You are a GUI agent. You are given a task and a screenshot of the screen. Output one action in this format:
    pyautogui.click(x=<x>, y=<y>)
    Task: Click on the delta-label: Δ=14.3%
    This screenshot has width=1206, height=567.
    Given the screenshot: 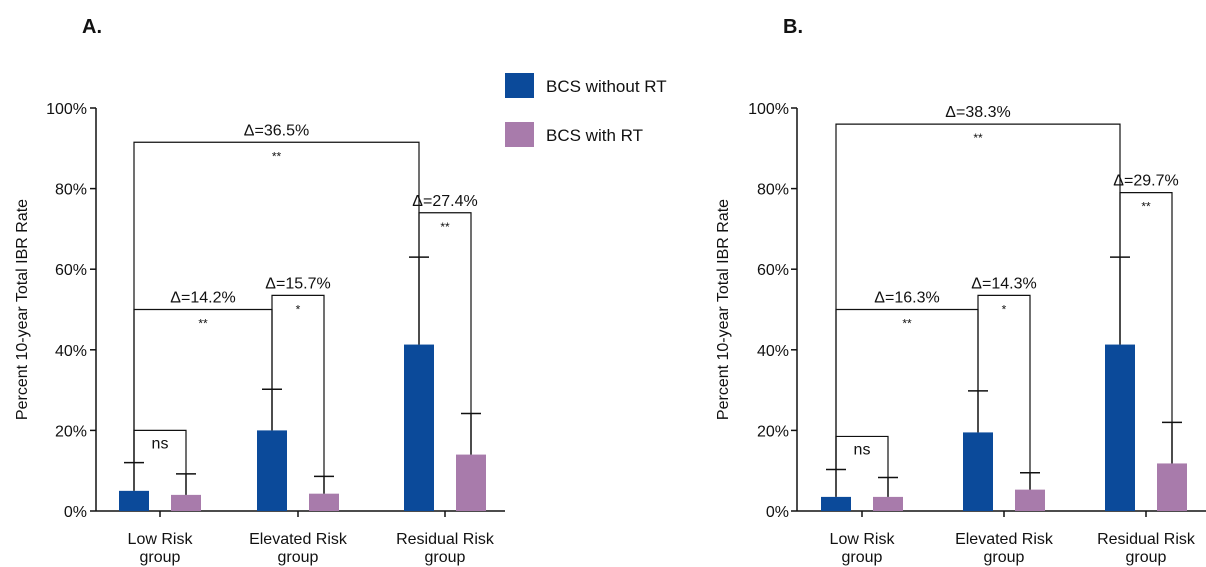 What is the action you would take?
    pyautogui.click(x=1003, y=283)
    